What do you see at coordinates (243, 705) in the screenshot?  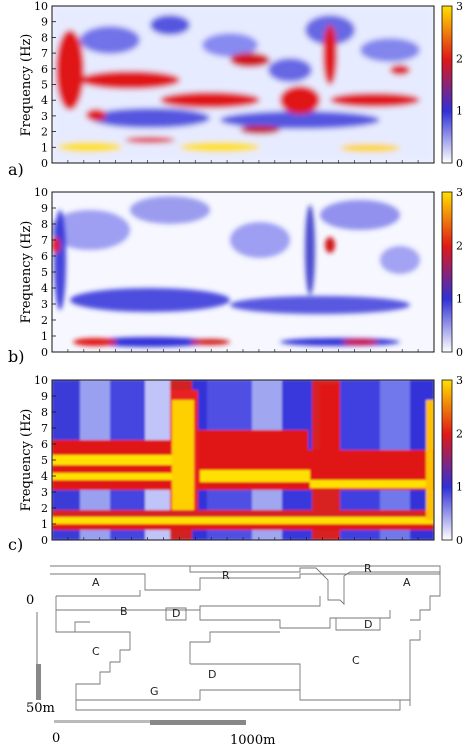 I see `zone-g-outline` at bounding box center [243, 705].